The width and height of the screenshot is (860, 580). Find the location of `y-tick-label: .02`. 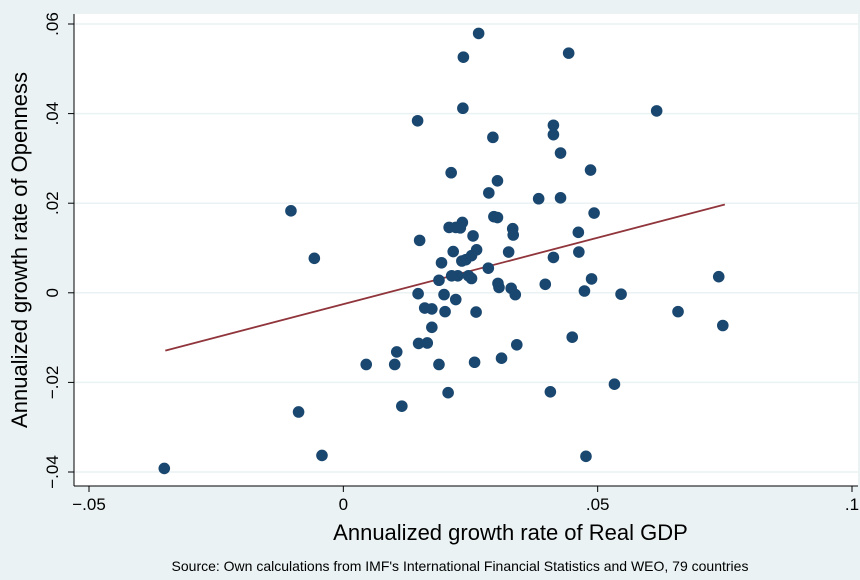

y-tick-label: .02 is located at coordinates (52, 203).